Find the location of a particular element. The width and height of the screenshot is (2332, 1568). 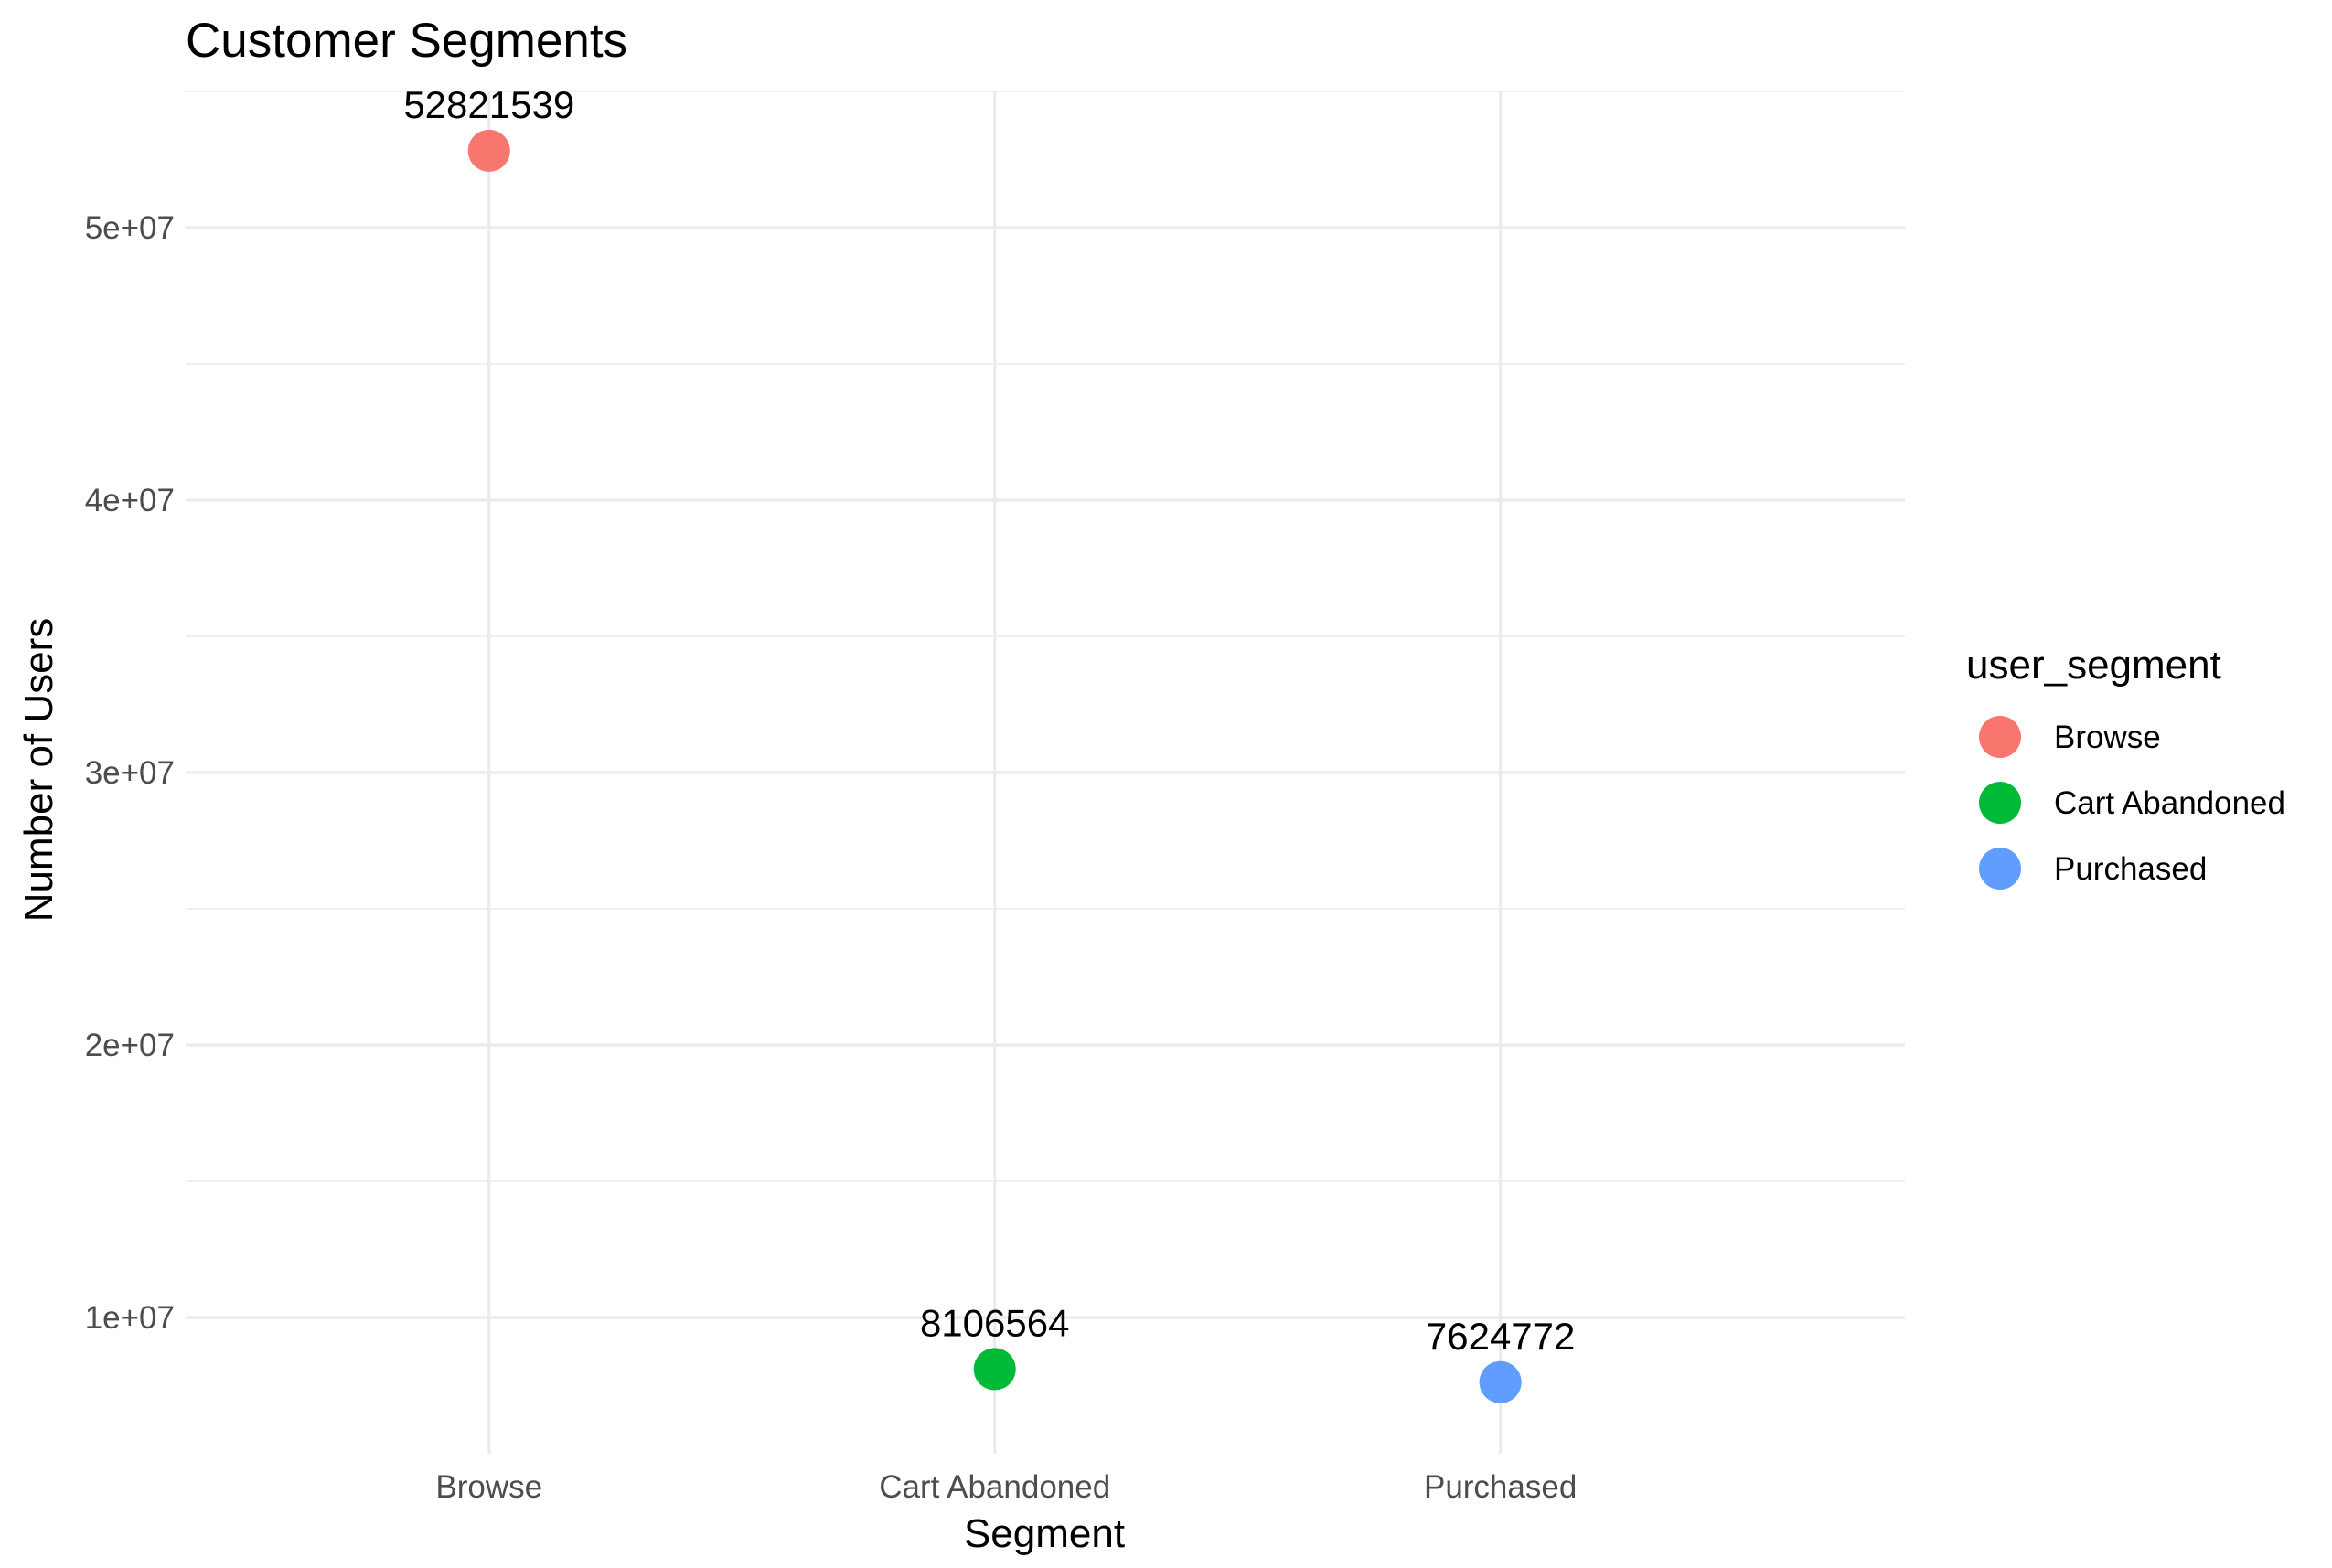

x-tick-label: Cart Abandoned is located at coordinates (994, 1487).